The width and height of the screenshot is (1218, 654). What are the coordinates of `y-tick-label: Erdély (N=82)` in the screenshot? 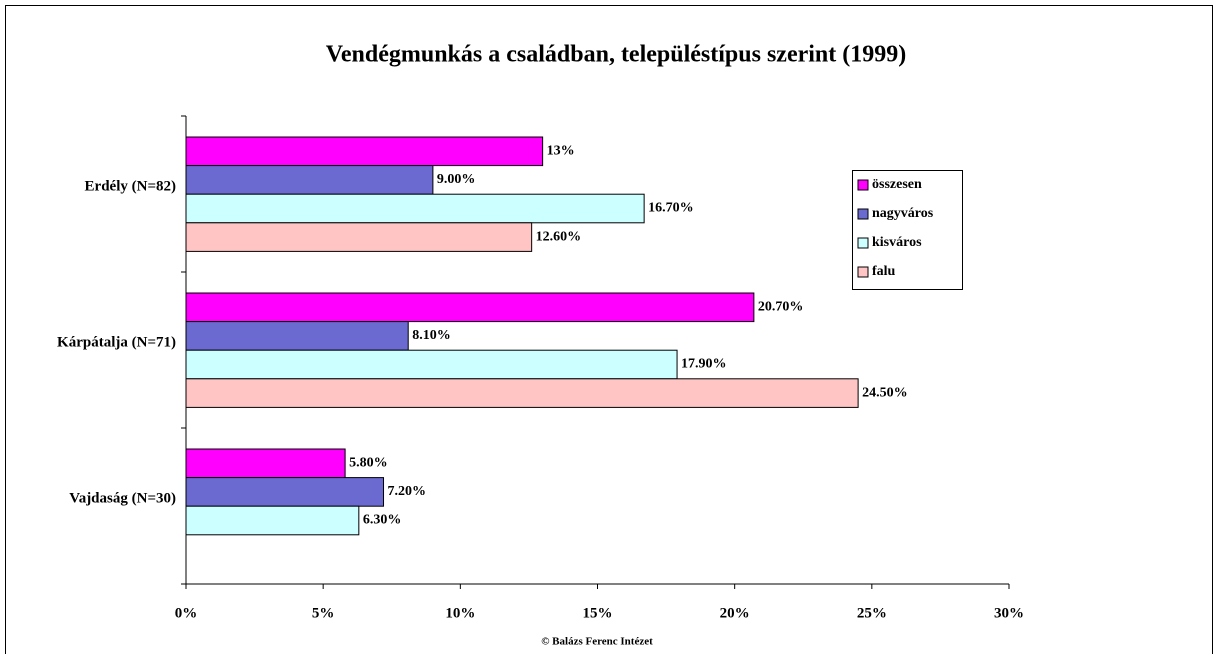 It's located at (130, 186).